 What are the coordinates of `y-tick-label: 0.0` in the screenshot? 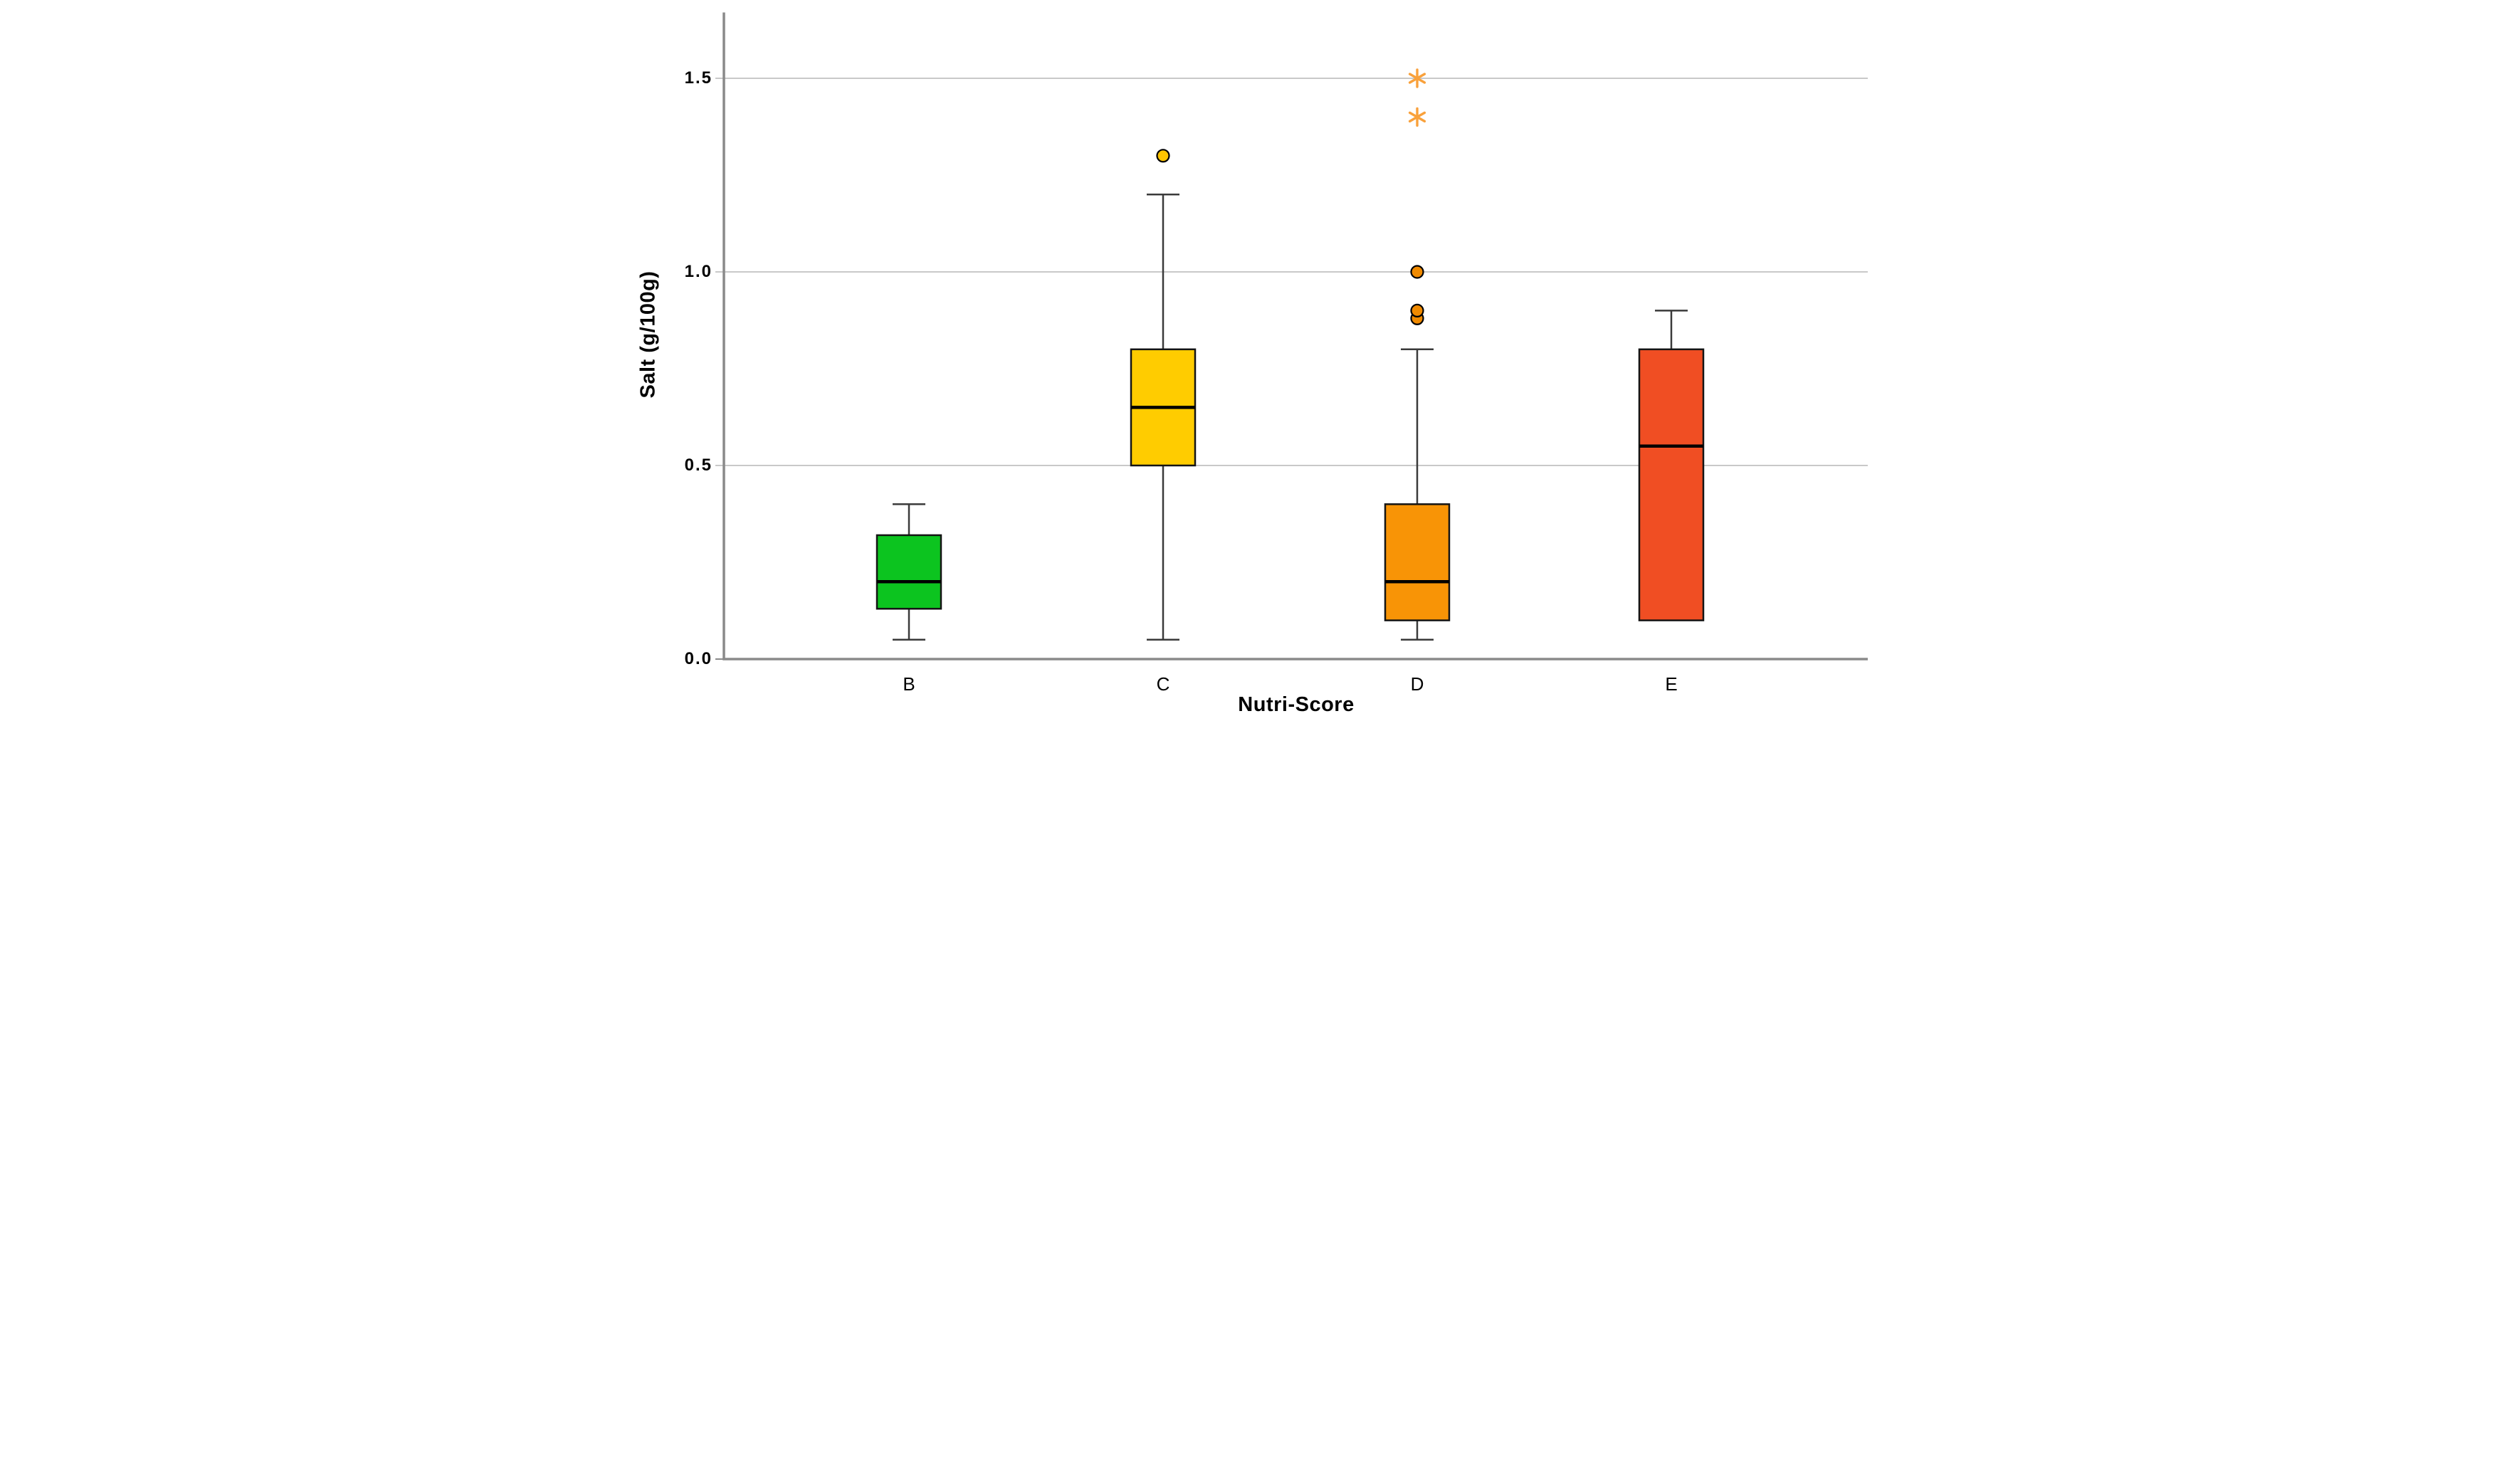 It's located at (698, 658).